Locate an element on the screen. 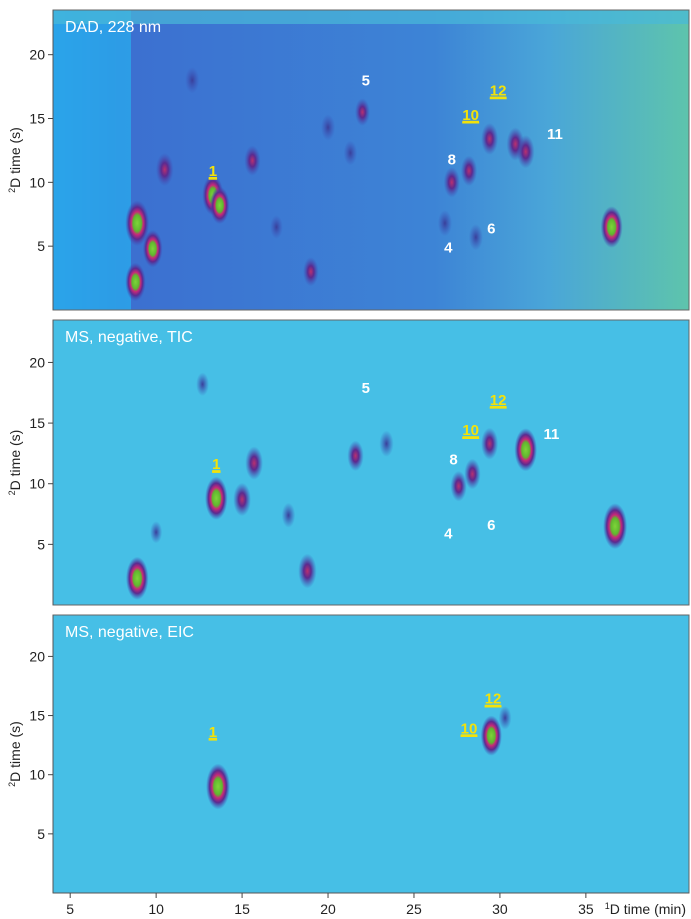 This screenshot has width=691, height=919. panel-title: MS, negative, TIC is located at coordinates (129, 337).